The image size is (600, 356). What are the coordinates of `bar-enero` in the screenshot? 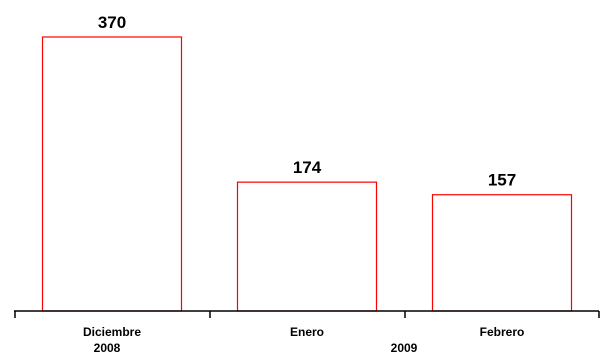 It's located at (307, 246).